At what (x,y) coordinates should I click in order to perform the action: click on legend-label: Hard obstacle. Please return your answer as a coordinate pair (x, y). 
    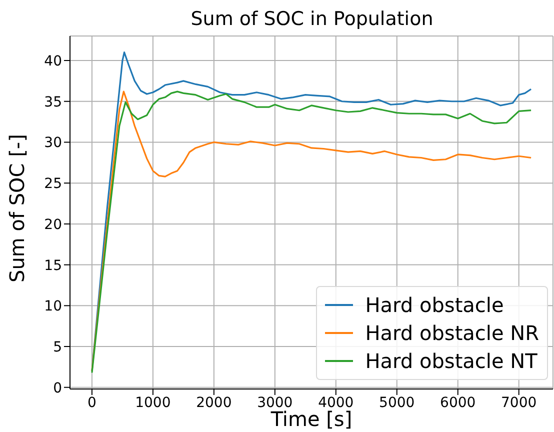
    Looking at the image, I should click on (434, 305).